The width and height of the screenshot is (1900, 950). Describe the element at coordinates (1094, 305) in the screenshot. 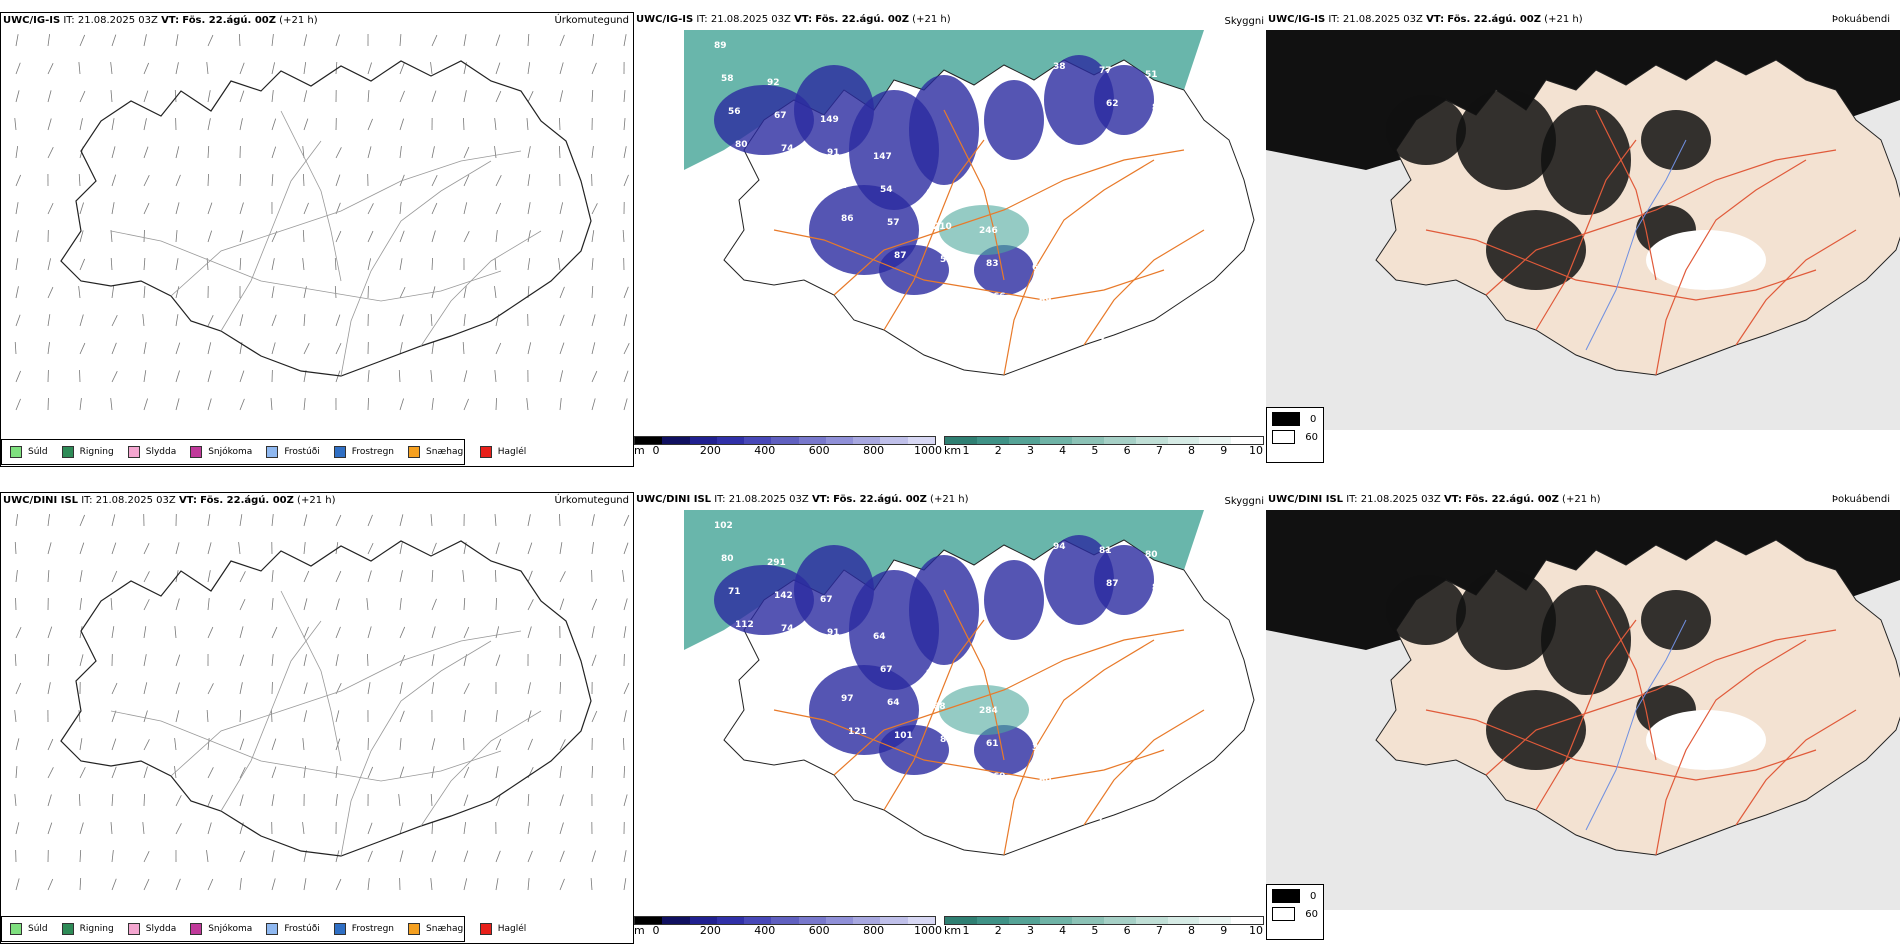

I see `cloud-base-value-label: 118` at that location.